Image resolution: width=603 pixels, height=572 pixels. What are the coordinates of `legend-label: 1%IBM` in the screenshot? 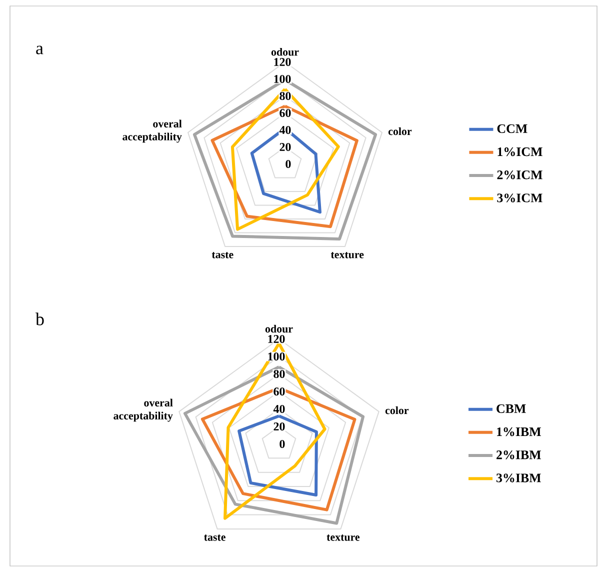 It's located at (519, 431).